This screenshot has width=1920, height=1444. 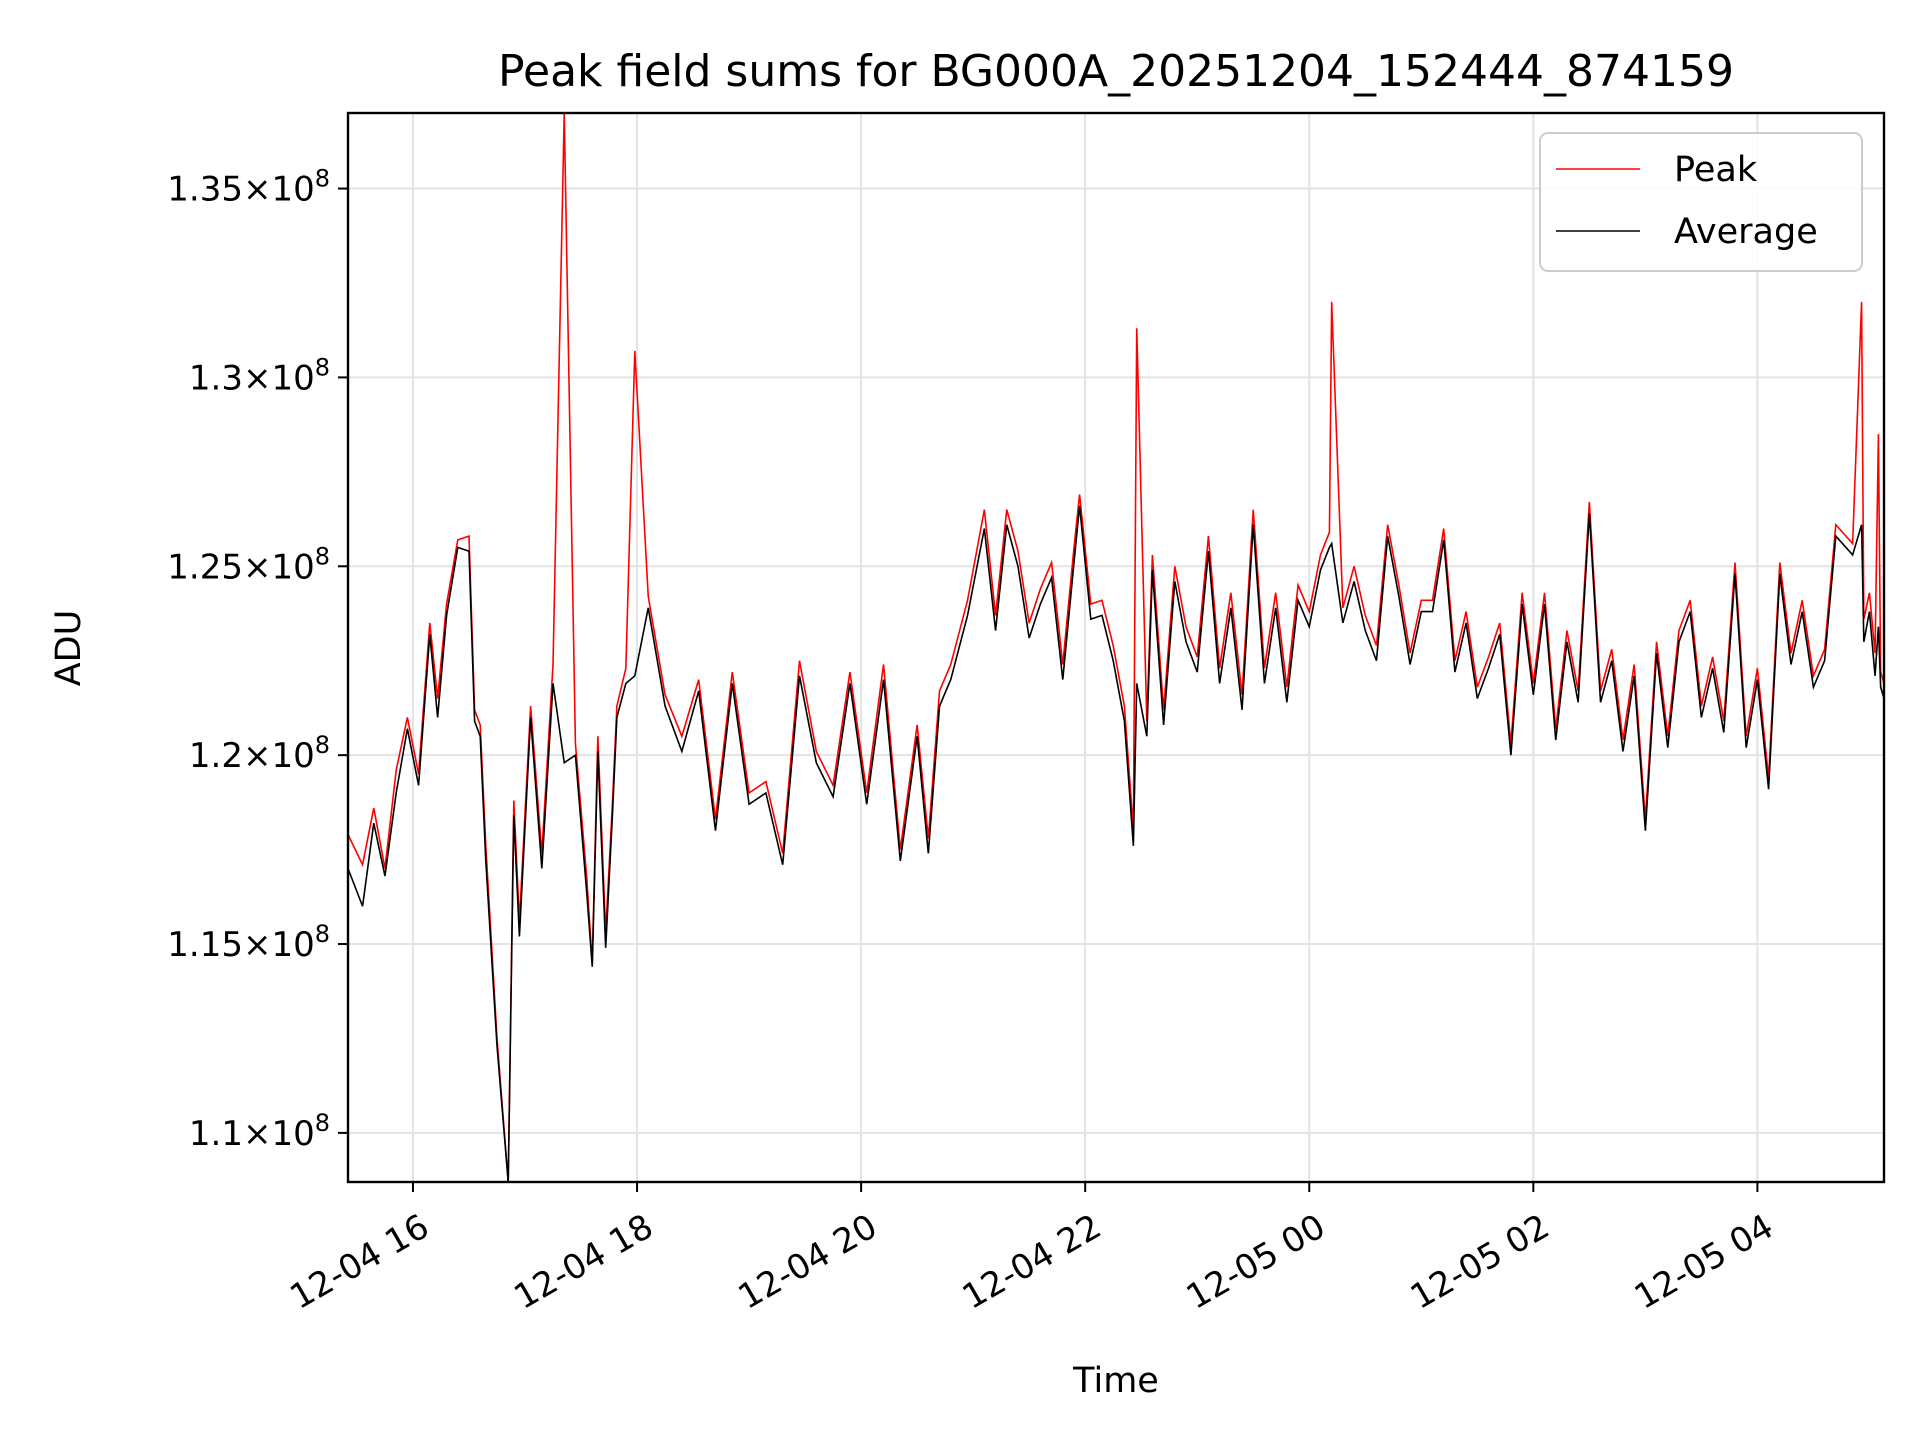 I want to click on y-tick-label: 1.3×10⁸, so click(x=259, y=375).